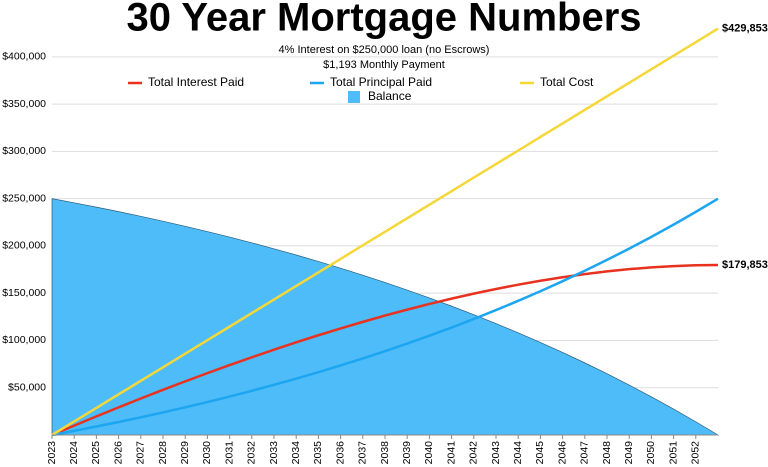 This screenshot has width=768, height=467. I want to click on x-tick-label: 2052, so click(696, 453).